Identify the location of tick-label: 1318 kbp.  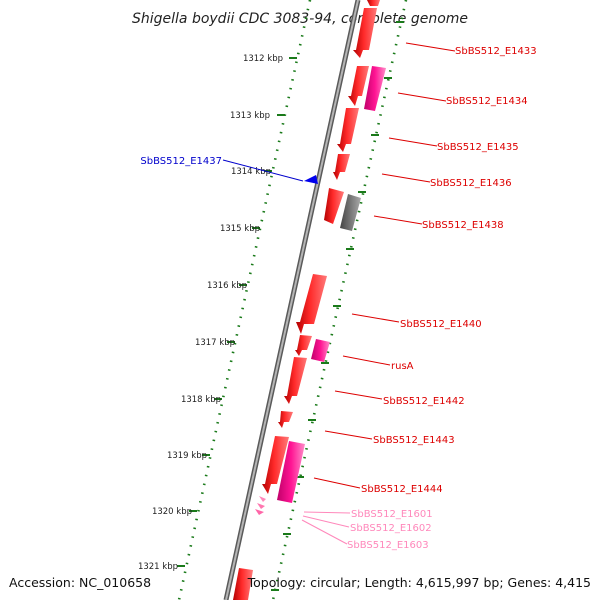
(201, 400).